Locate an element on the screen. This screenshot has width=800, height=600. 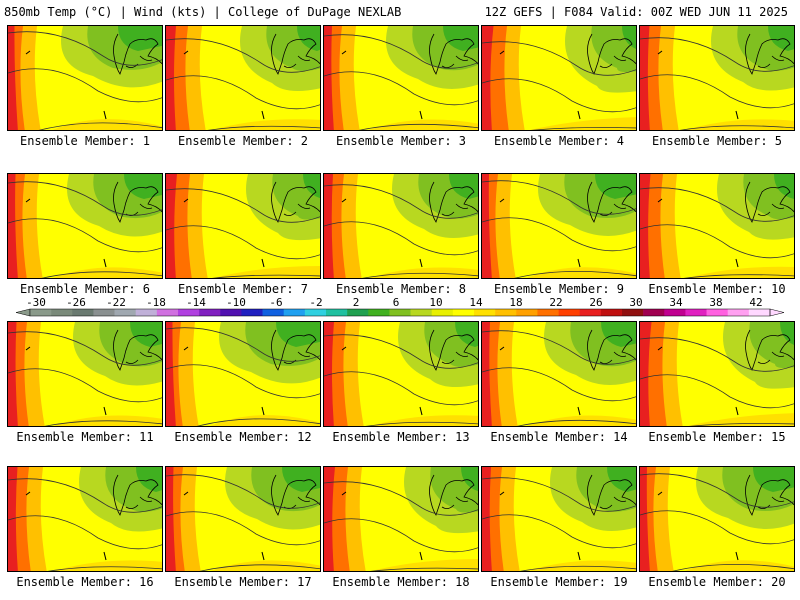
ensemble-member-label: Ensemble Member: 16 is located at coordinates (85, 582).